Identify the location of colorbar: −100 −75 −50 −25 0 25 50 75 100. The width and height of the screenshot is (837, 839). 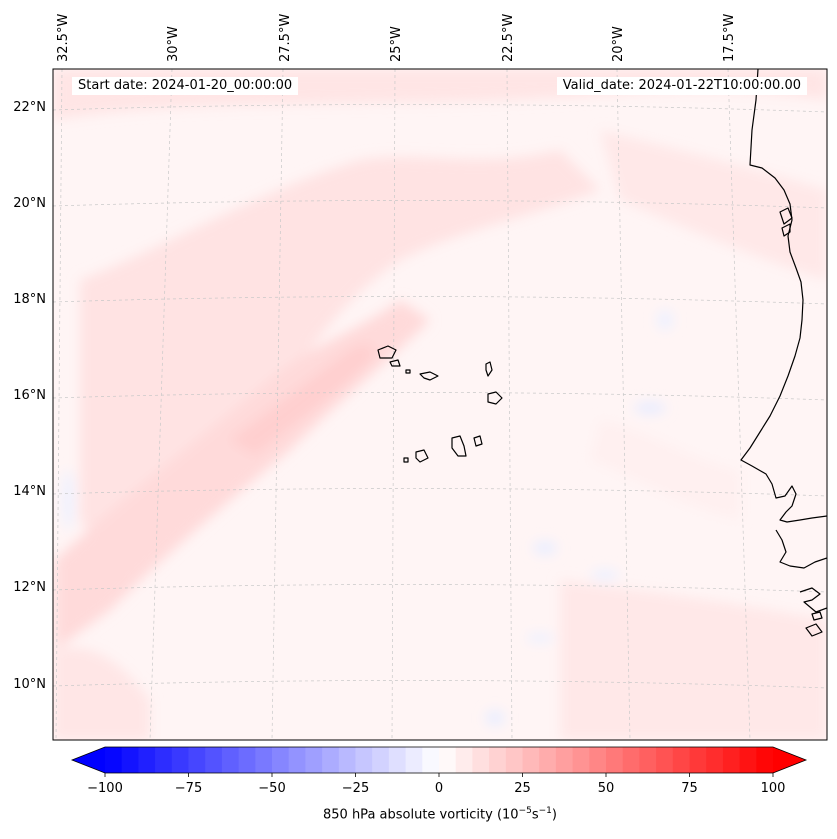
(439, 771).